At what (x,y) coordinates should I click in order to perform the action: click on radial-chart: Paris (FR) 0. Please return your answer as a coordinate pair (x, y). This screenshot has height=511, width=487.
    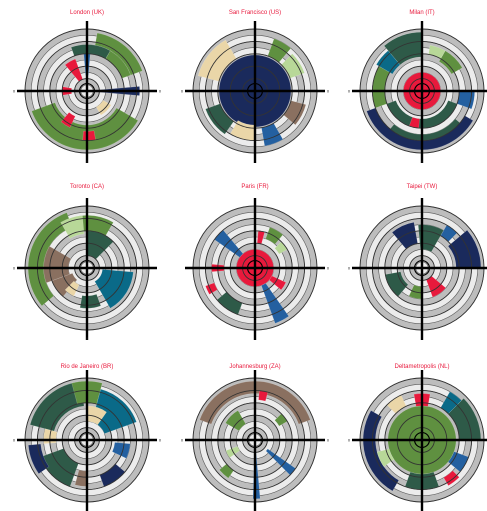
    Looking at the image, I should click on (257, 262).